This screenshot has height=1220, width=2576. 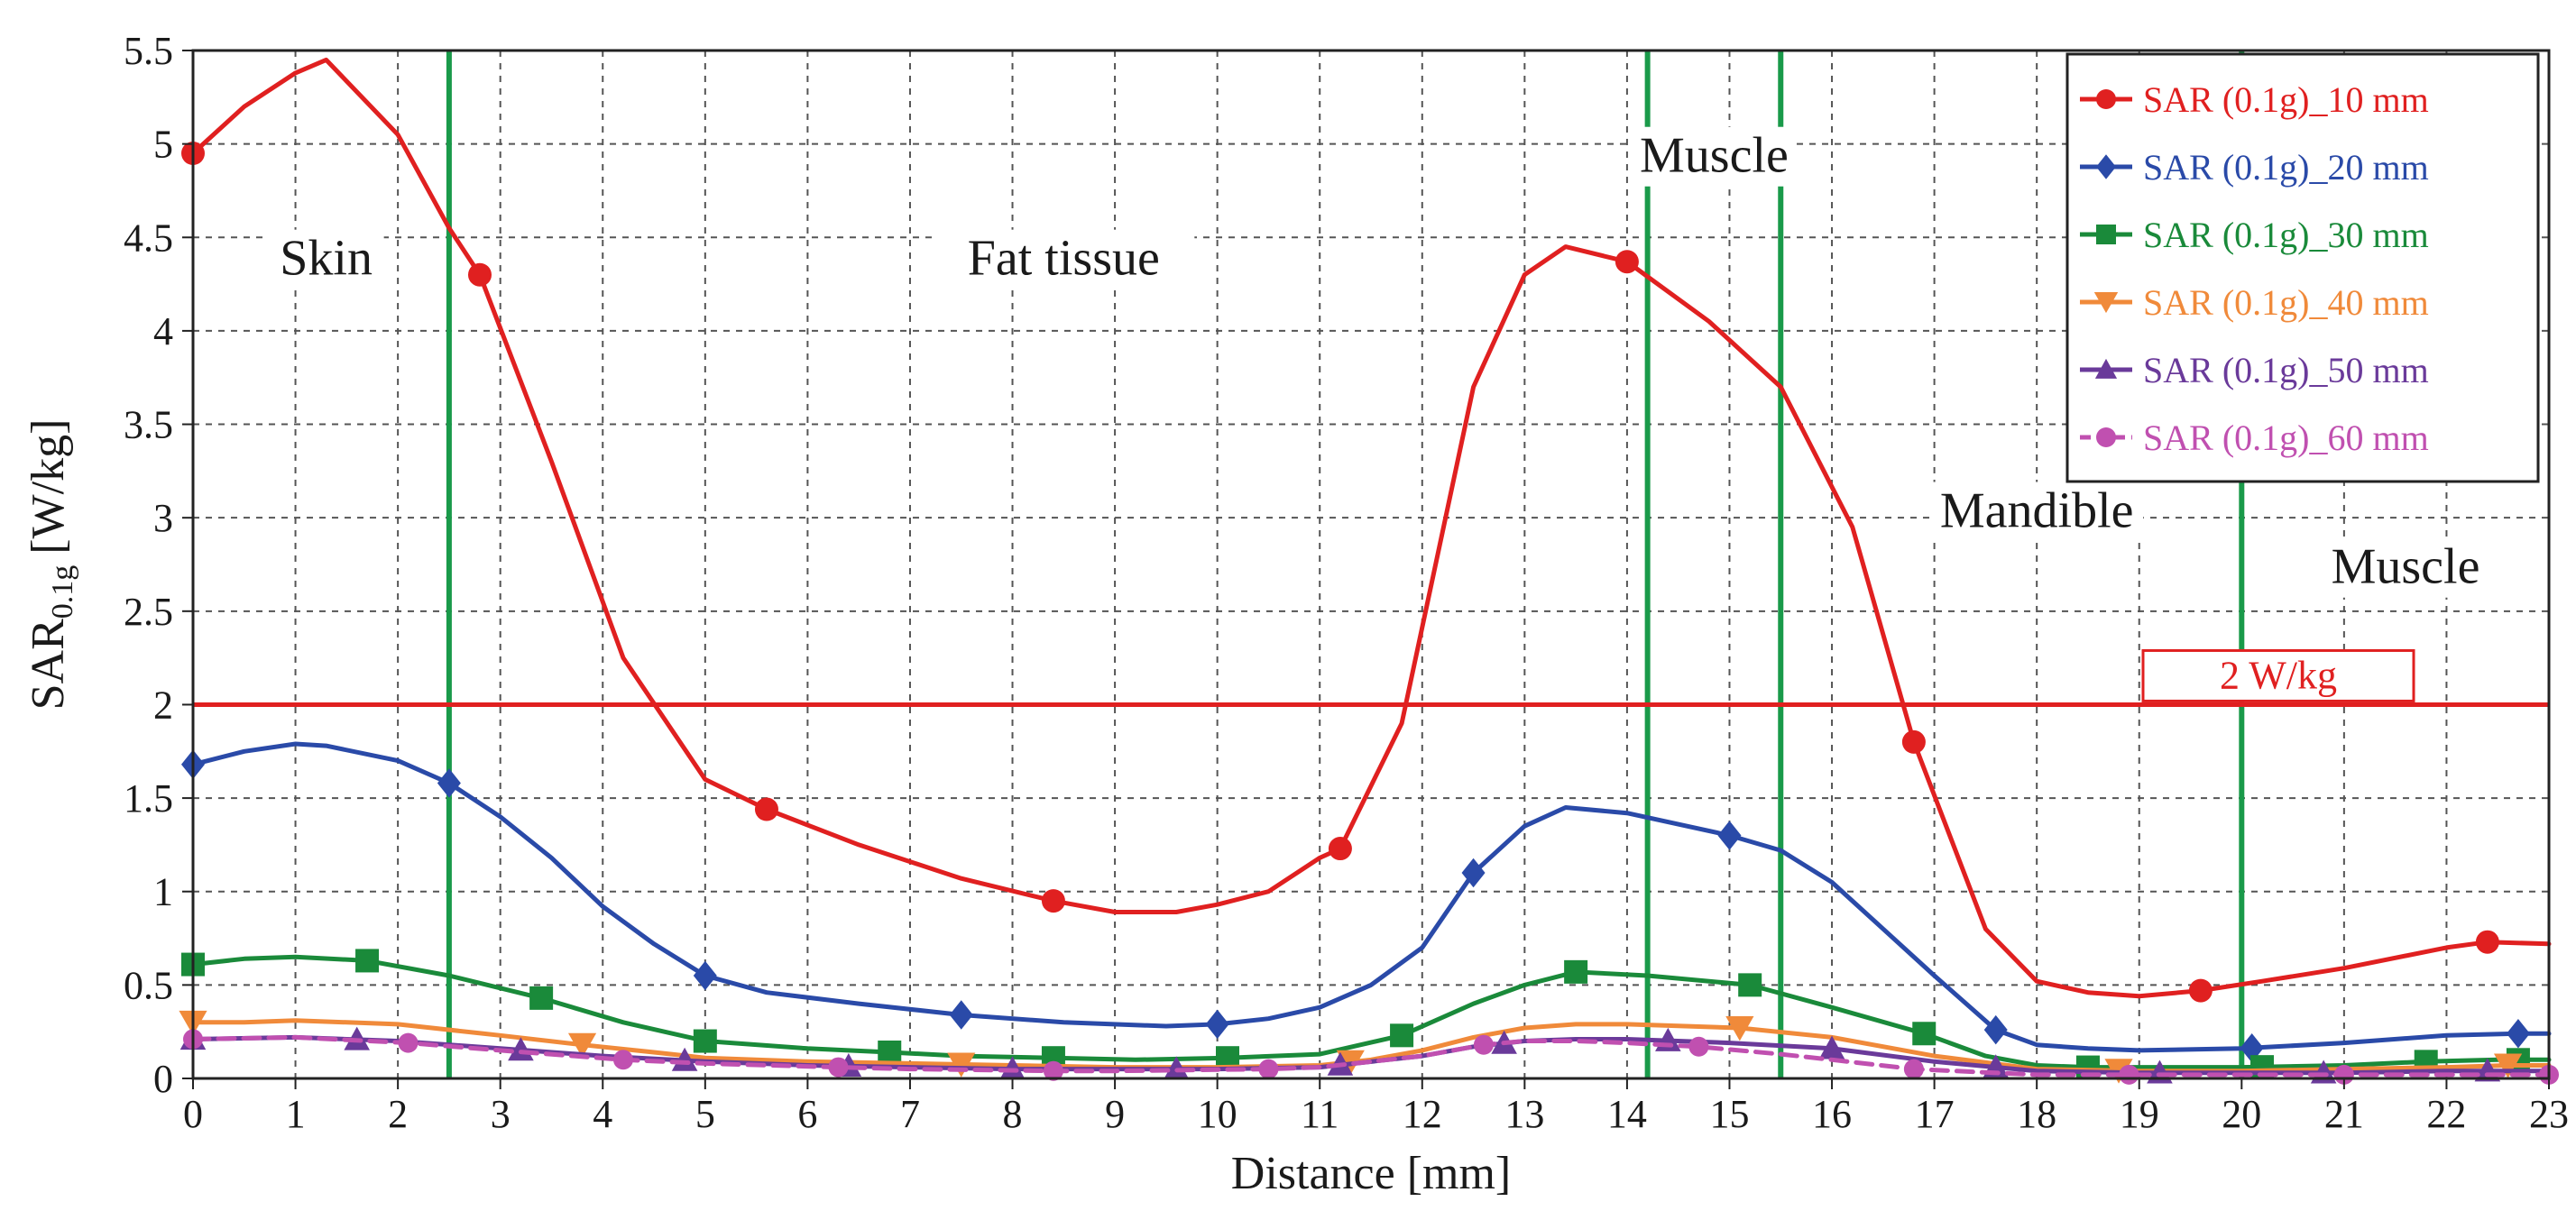 I want to click on x-tick-label: 23, so click(x=2549, y=1114).